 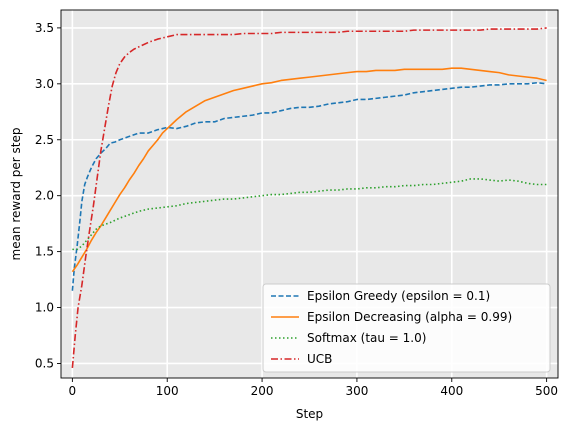 What do you see at coordinates (44, 363) in the screenshot?
I see `y-tick-label: 0.5` at bounding box center [44, 363].